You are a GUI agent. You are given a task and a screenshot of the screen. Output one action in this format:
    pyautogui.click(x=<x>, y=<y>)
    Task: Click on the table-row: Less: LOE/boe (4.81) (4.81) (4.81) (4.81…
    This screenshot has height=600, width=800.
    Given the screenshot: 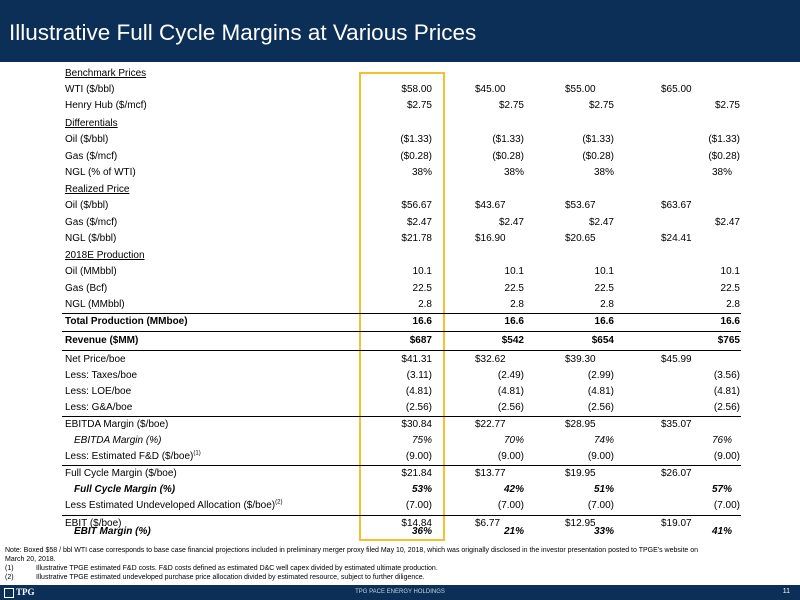 What is the action you would take?
    pyautogui.click(x=402, y=391)
    